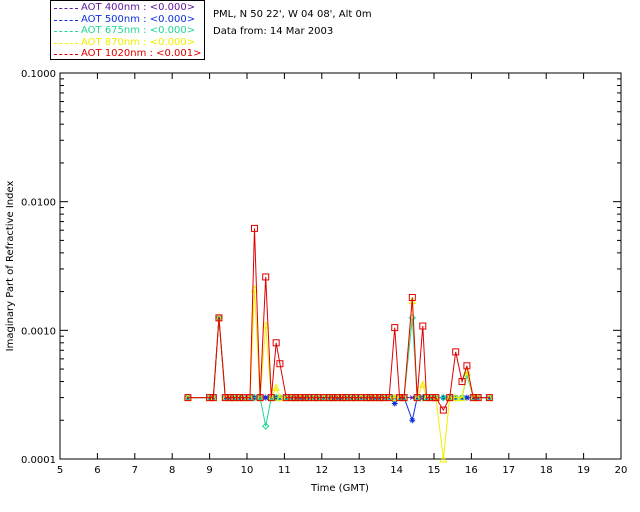 The height and width of the screenshot is (512, 640). I want to click on x-tick-label: 16, so click(471, 470).